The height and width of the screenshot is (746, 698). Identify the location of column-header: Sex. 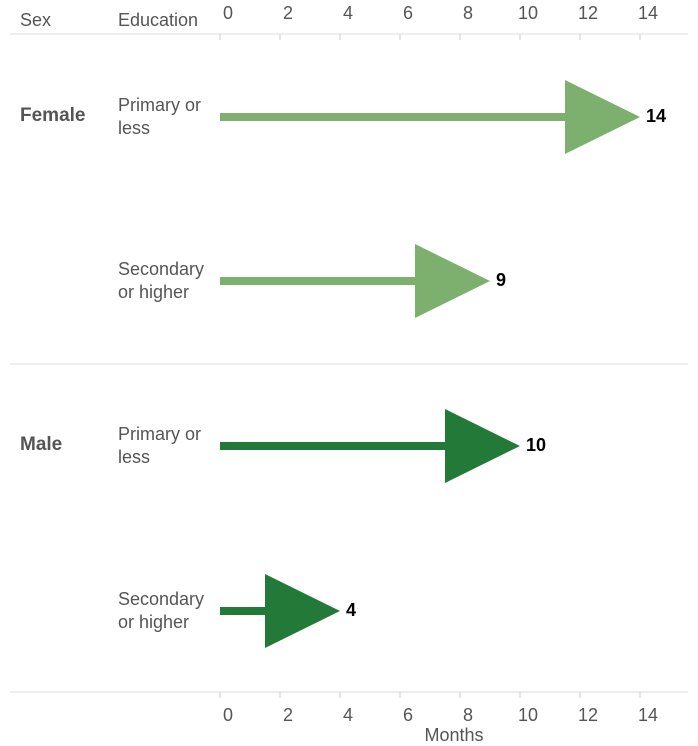
(35, 20).